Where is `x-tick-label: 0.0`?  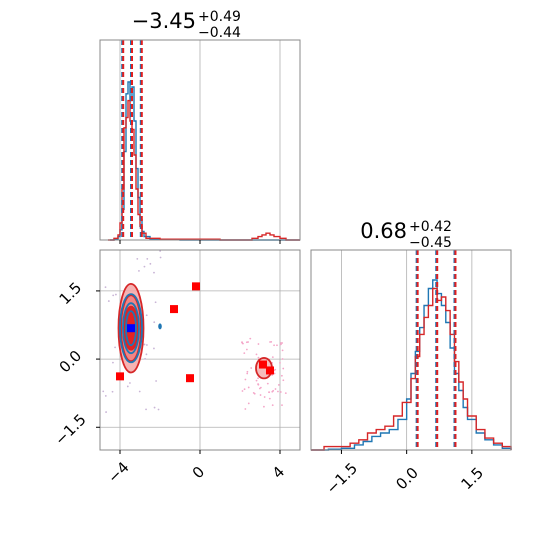
x-tick-label: 0.0 is located at coordinates (407, 479).